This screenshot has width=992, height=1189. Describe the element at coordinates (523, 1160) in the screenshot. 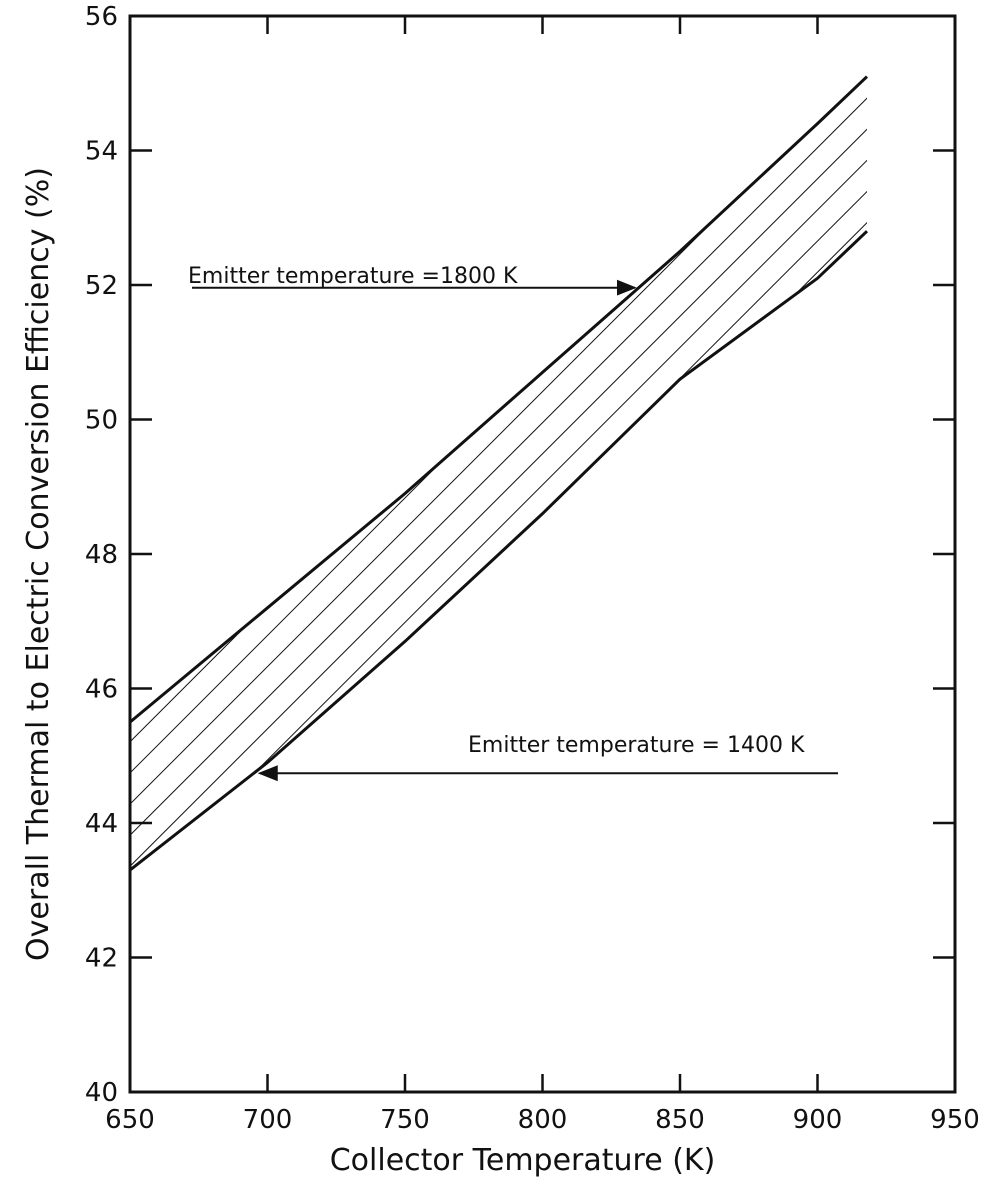

I see `x-axis-label: Collector Temperature (K)` at that location.